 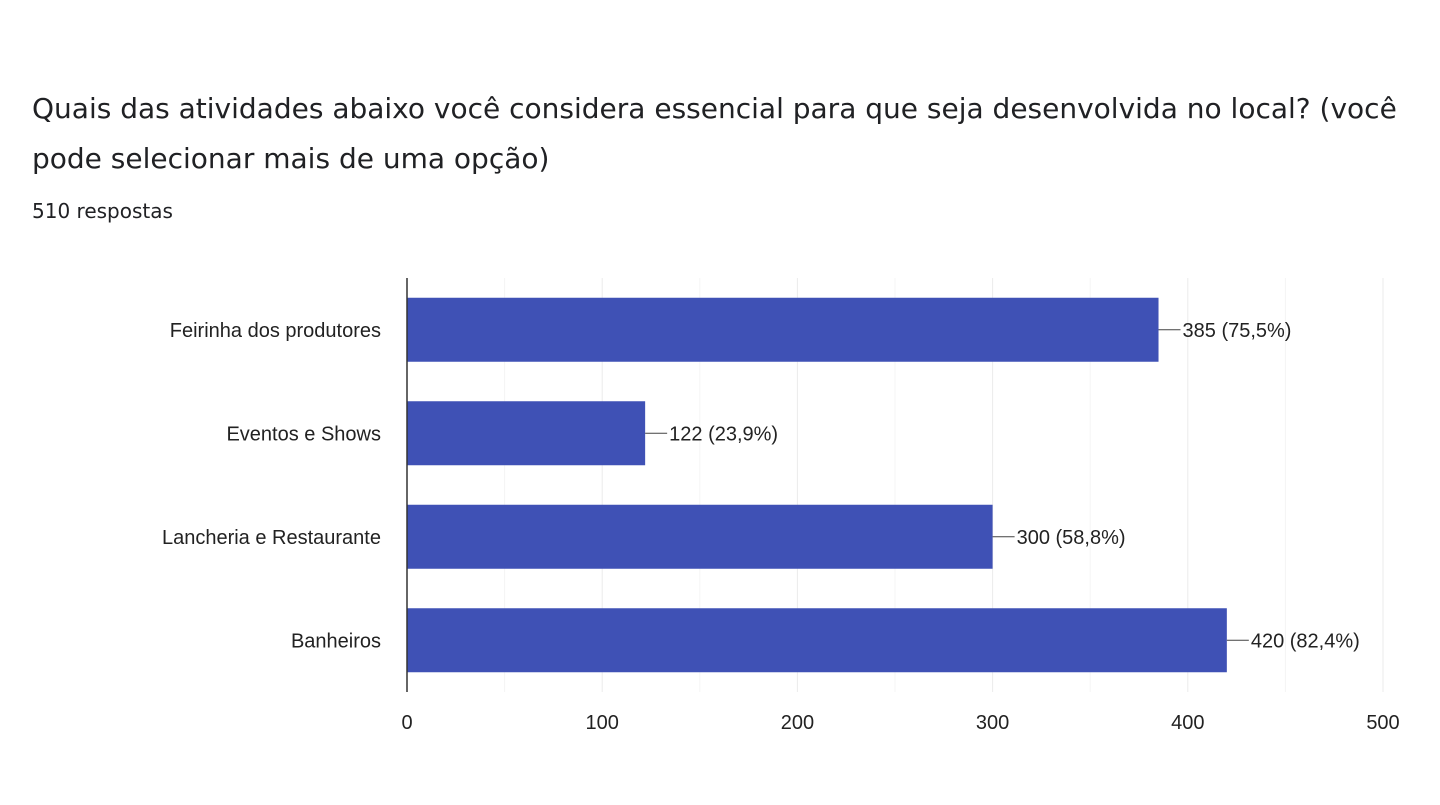 What do you see at coordinates (271, 538) in the screenshot?
I see `category-label: Lancheria e Restaurante` at bounding box center [271, 538].